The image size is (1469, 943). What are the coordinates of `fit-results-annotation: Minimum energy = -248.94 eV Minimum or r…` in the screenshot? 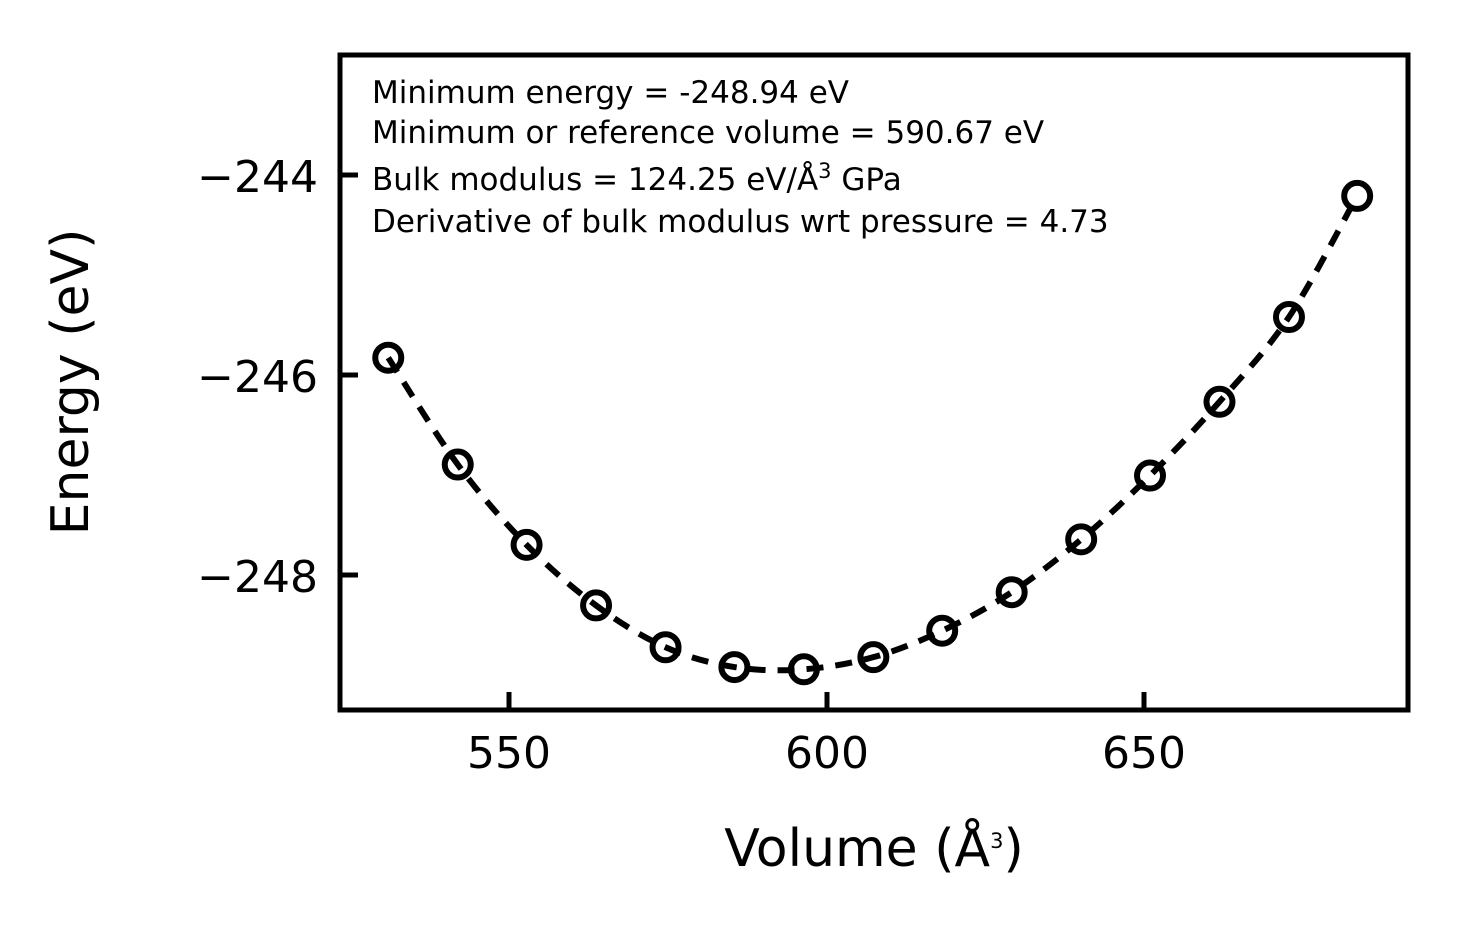 It's located at (740, 157).